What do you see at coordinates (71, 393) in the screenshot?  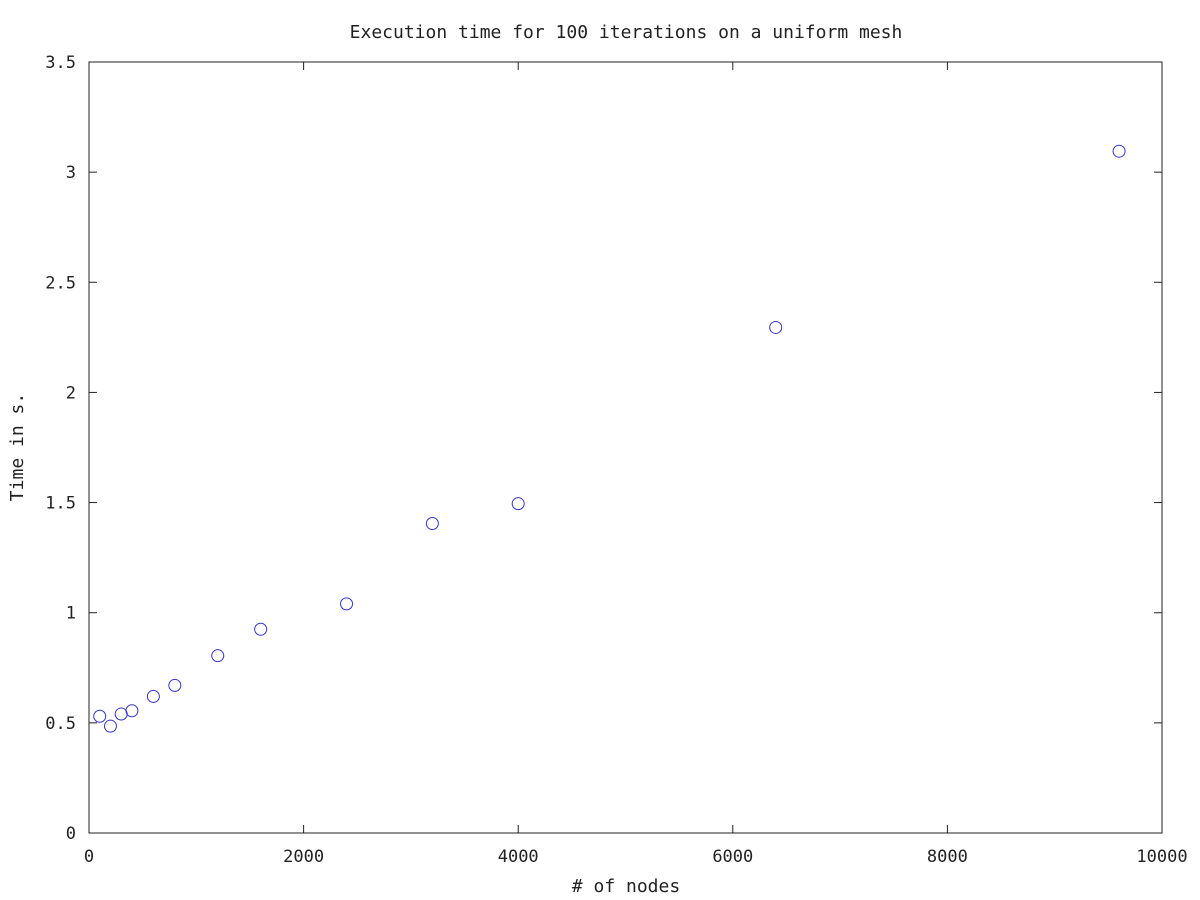 I see `y-tick-label: 2` at bounding box center [71, 393].